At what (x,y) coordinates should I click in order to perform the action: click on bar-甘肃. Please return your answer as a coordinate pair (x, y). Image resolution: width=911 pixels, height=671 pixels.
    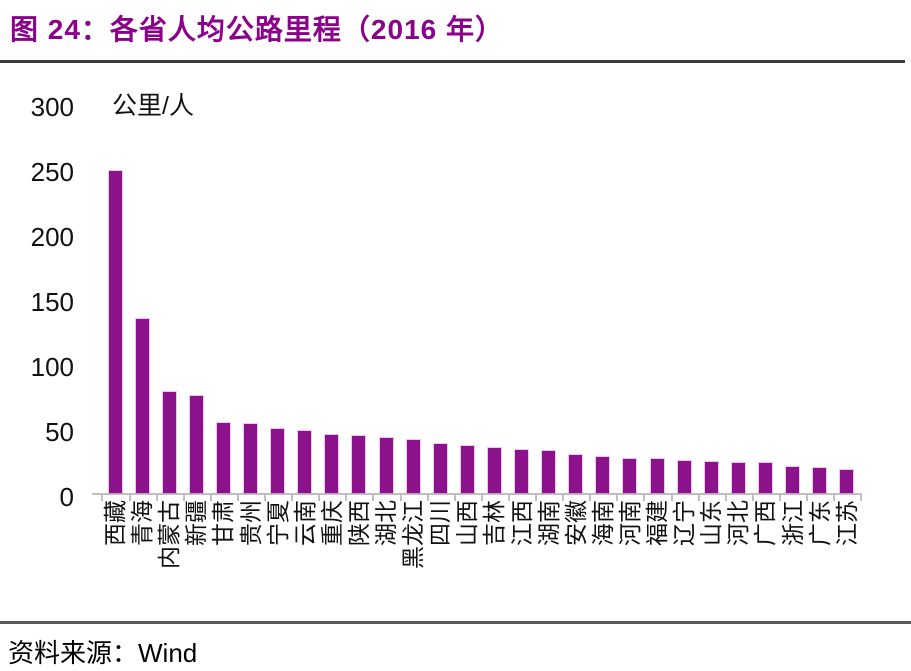
    Looking at the image, I should click on (223, 457).